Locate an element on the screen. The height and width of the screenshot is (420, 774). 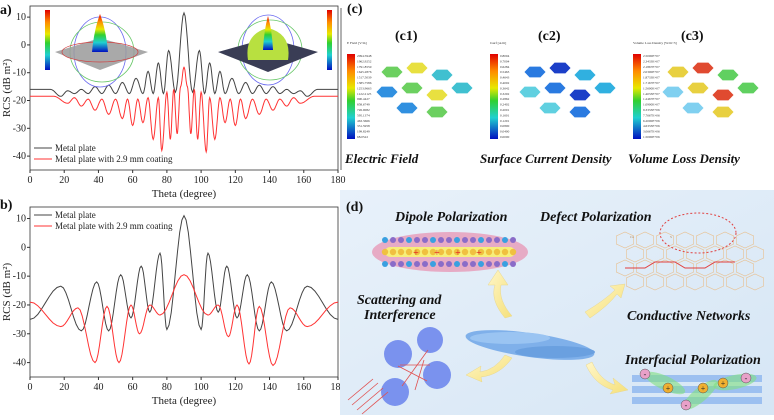
subpanel-label: (c1) is located at coordinates (406, 36).